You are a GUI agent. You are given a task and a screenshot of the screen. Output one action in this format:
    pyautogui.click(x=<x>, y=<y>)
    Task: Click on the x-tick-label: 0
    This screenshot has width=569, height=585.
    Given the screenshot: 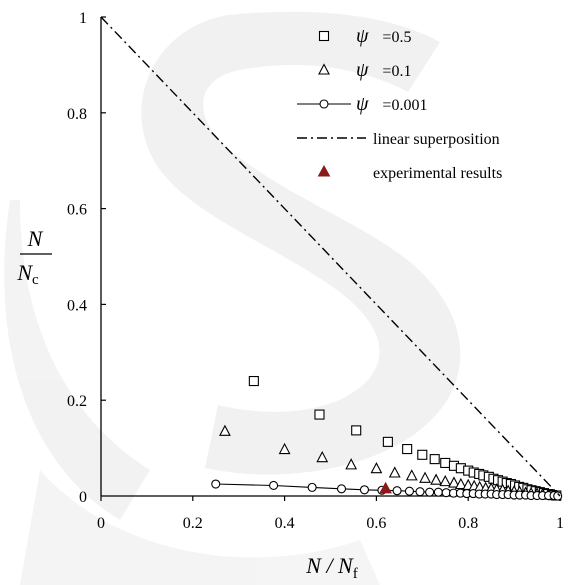 What is the action you would take?
    pyautogui.click(x=101, y=523)
    